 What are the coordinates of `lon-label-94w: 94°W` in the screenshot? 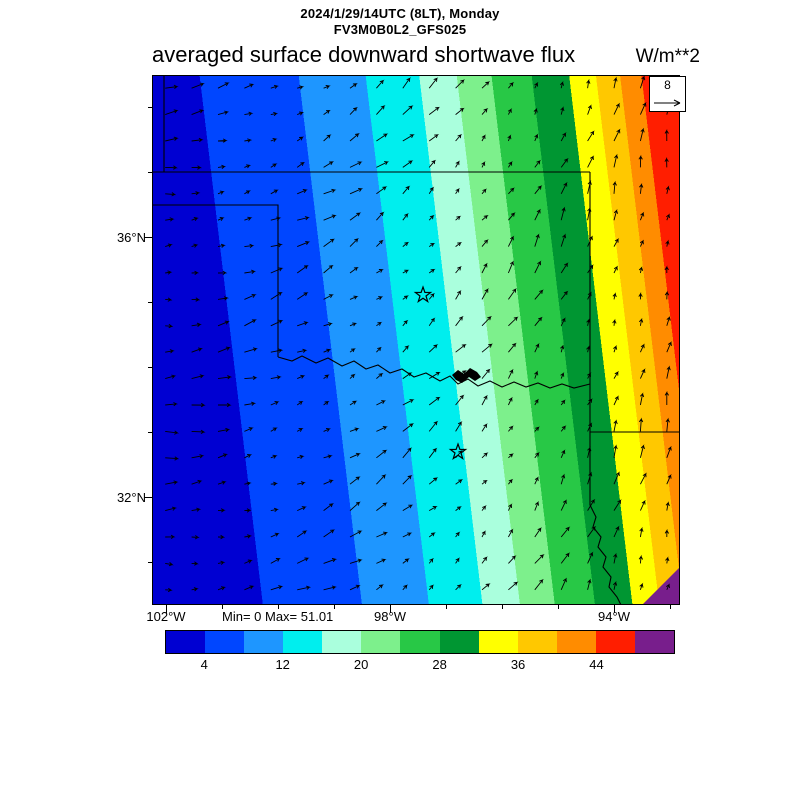 It's located at (614, 616).